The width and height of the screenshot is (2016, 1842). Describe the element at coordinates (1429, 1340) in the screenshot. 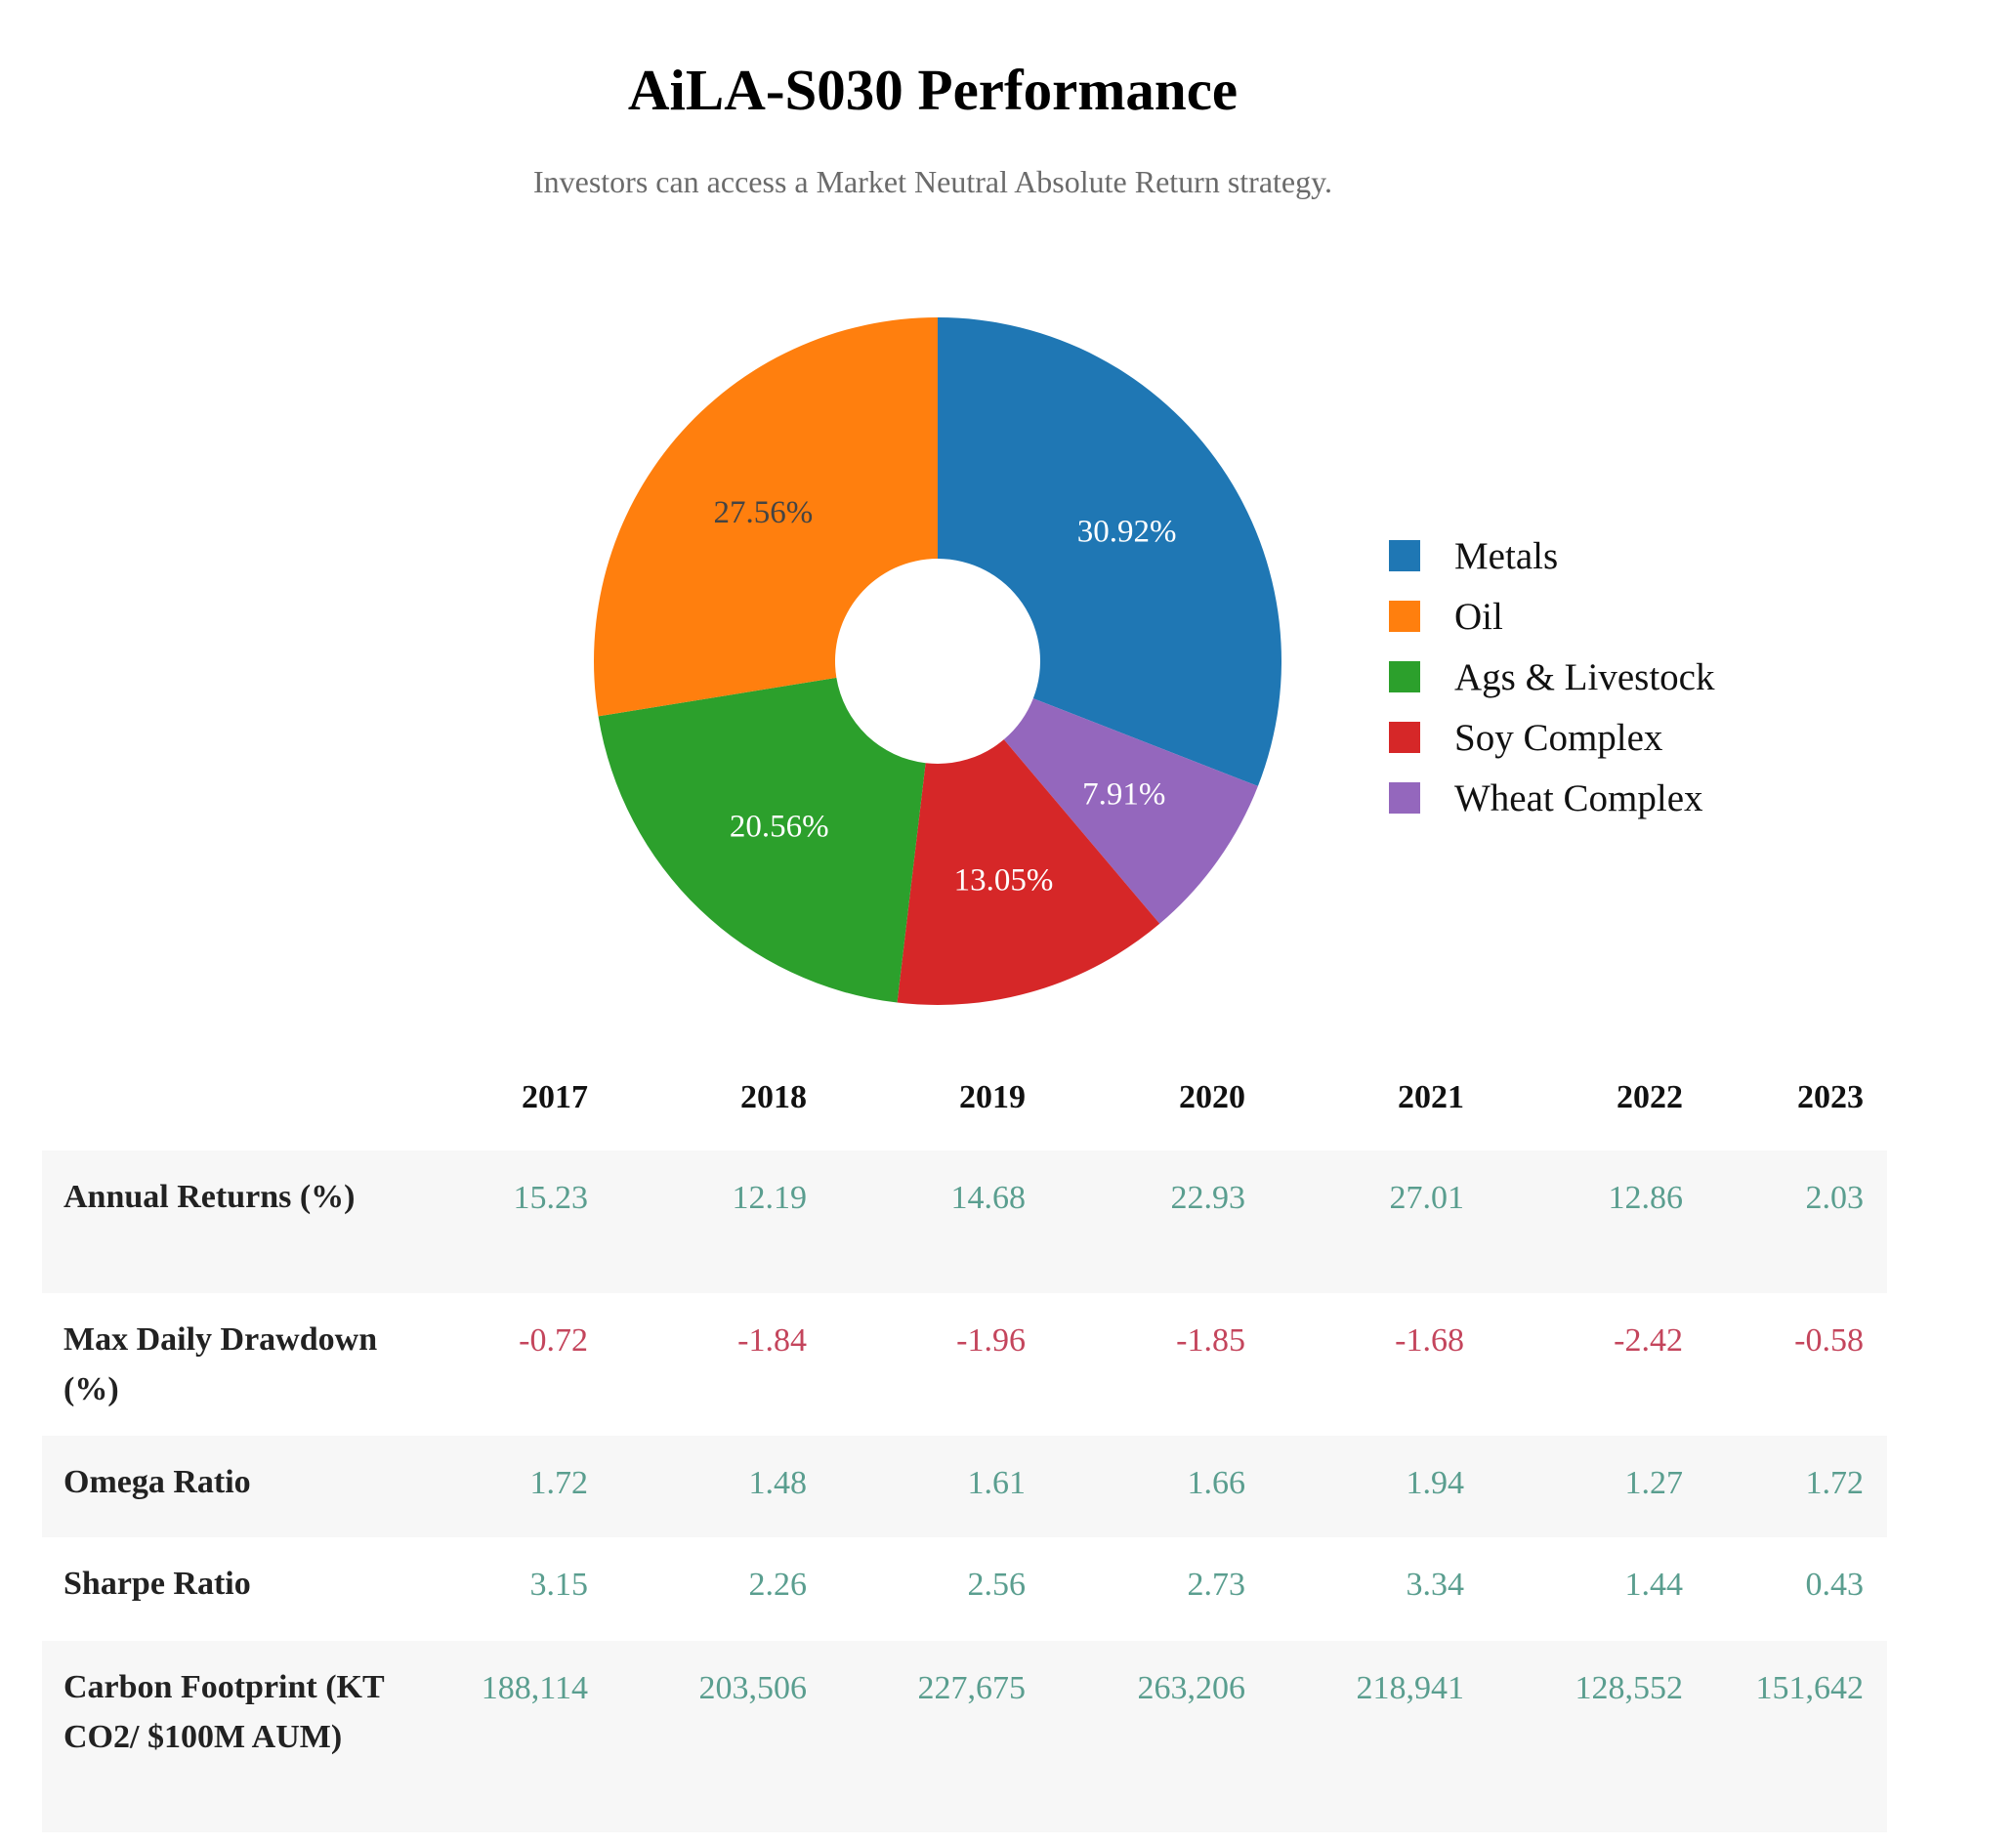

I see `table-cell: -1.68` at that location.